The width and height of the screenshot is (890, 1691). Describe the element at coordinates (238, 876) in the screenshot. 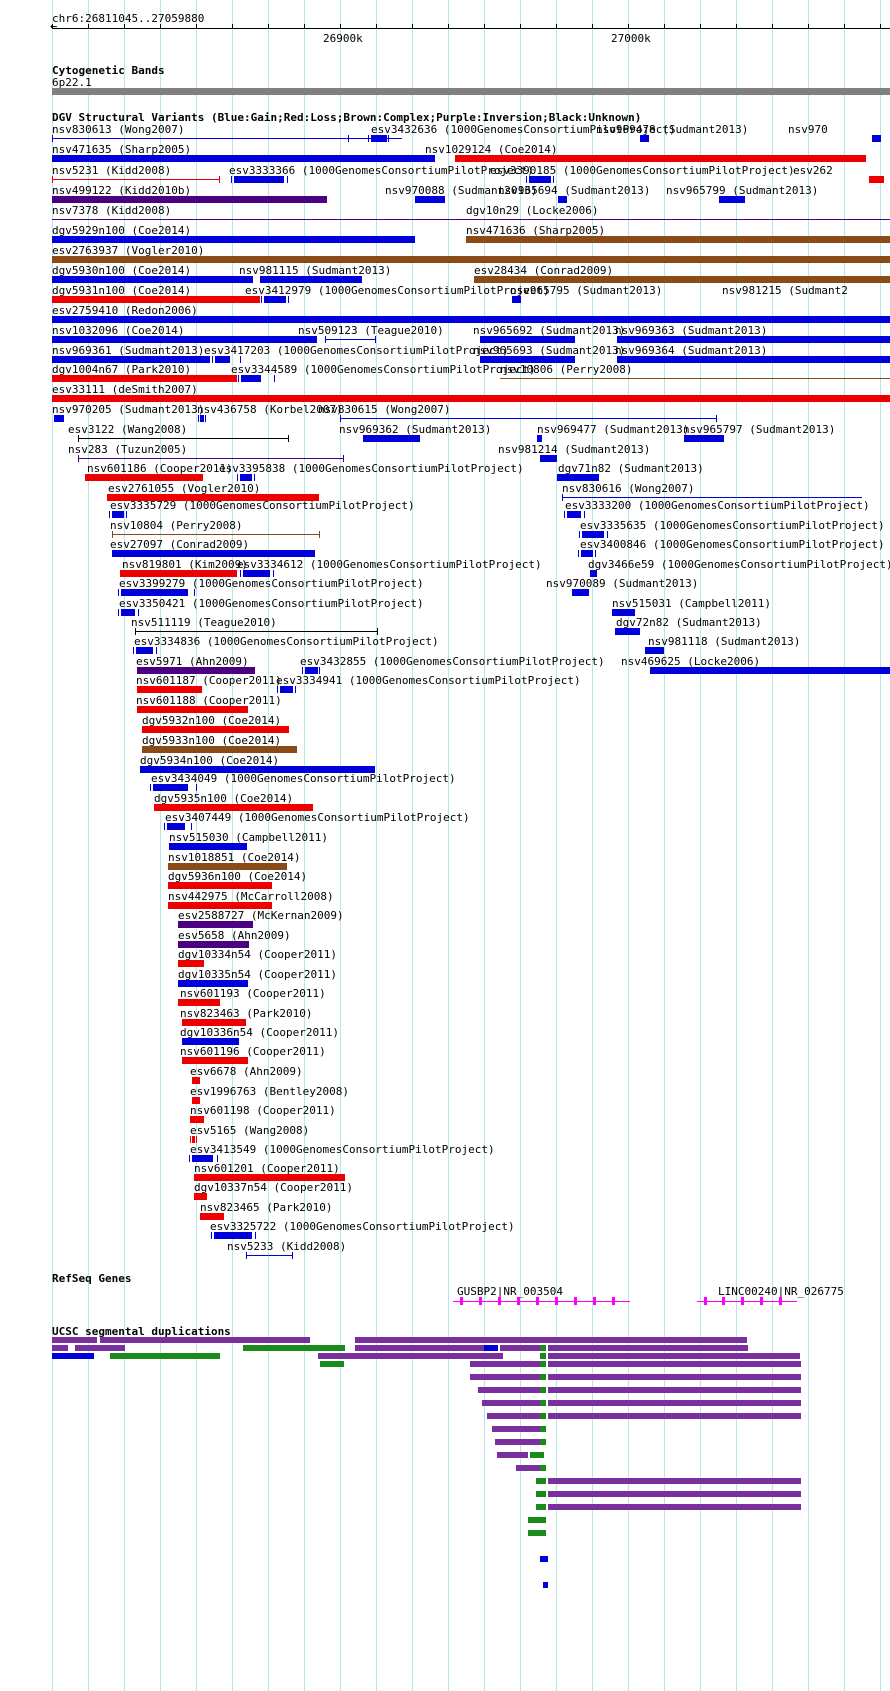

I see `dgv-variant-label: dgv5936n100 (Coe2014)` at that location.